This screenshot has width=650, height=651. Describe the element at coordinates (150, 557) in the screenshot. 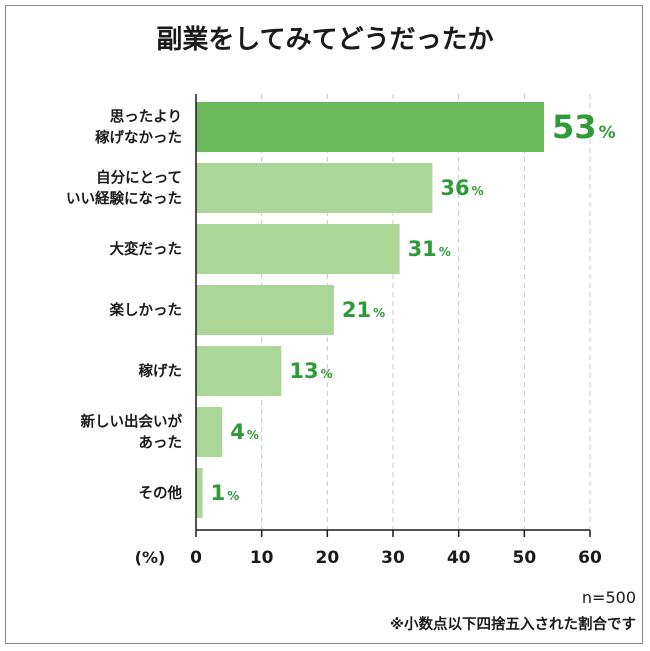

I see `x-axis-unit-label: (%)` at that location.